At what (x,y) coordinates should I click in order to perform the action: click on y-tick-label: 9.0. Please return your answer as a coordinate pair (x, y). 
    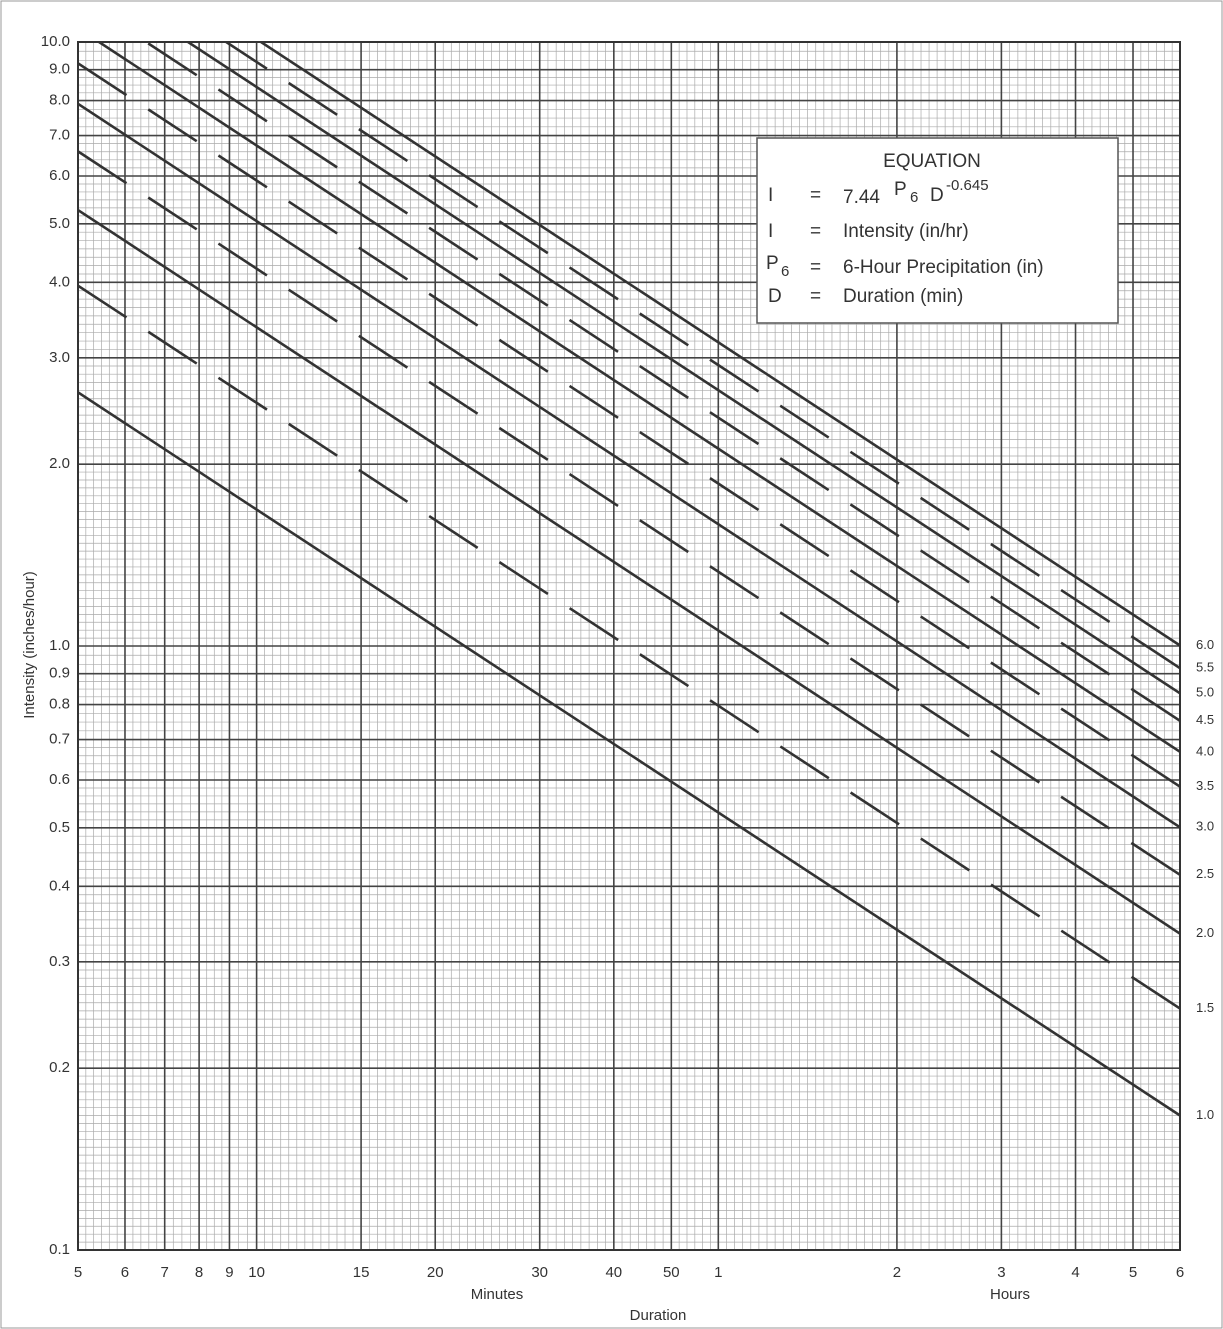
    Looking at the image, I should click on (59, 69).